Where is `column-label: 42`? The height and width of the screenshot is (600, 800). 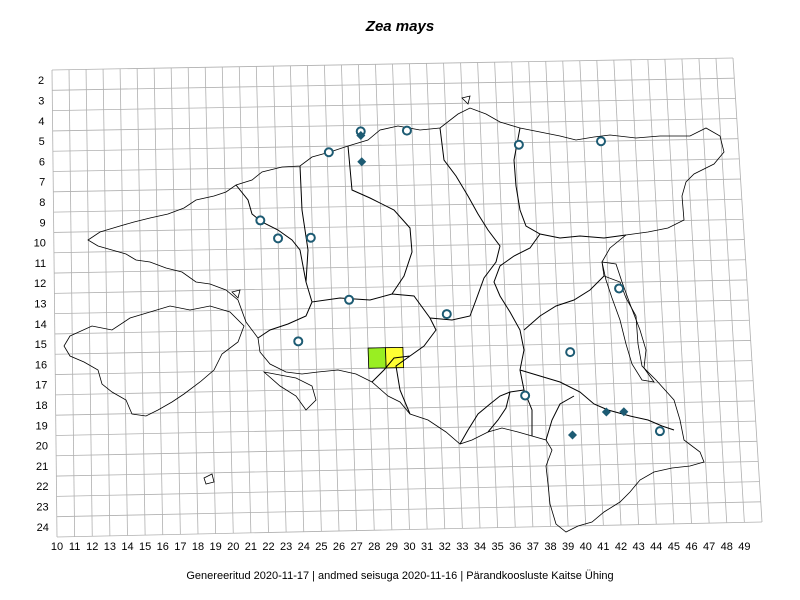
column-label: 42 is located at coordinates (621, 547).